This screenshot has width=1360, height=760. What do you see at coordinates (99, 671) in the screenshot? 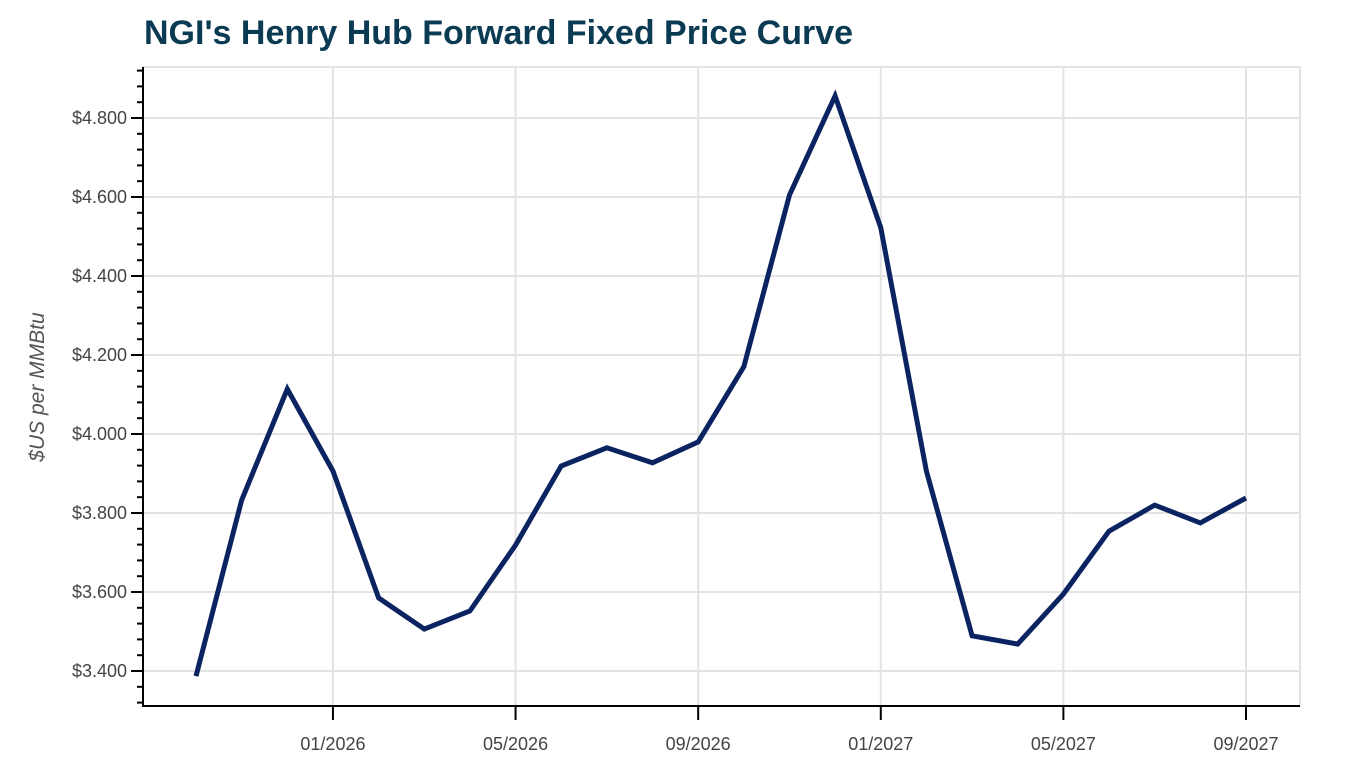
I see `y-tick-label: $3.400` at bounding box center [99, 671].